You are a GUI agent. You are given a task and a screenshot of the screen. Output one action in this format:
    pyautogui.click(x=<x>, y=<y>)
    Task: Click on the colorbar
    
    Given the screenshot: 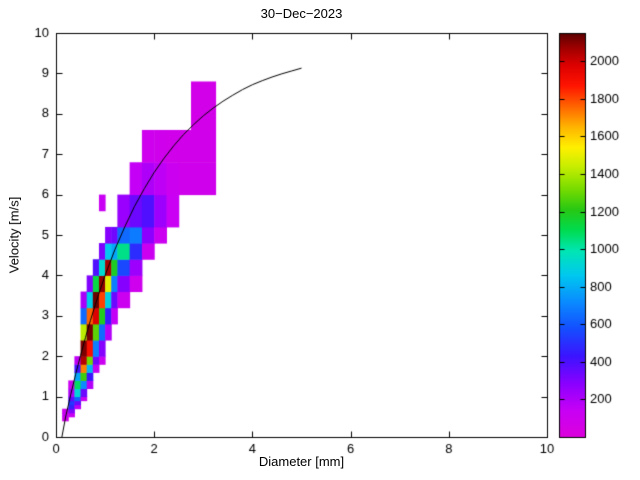 What is the action you would take?
    pyautogui.click(x=597, y=240)
    